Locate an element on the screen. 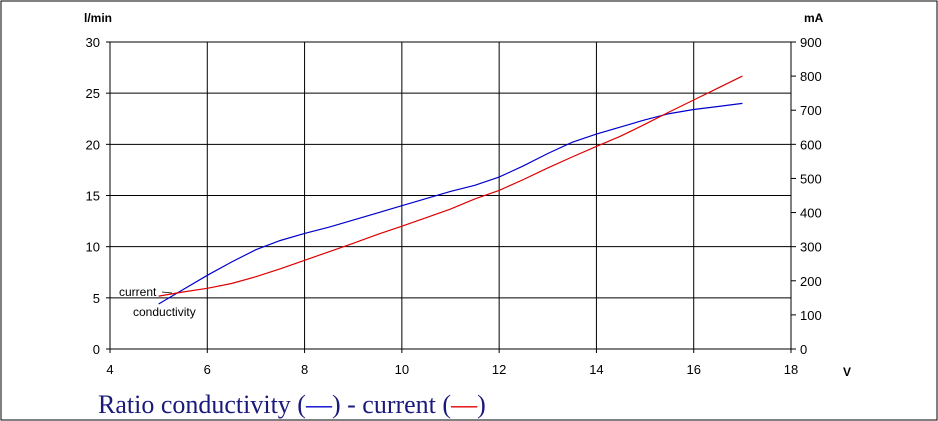 The width and height of the screenshot is (938, 421). y-left-unit-label: l/min is located at coordinates (98, 18).